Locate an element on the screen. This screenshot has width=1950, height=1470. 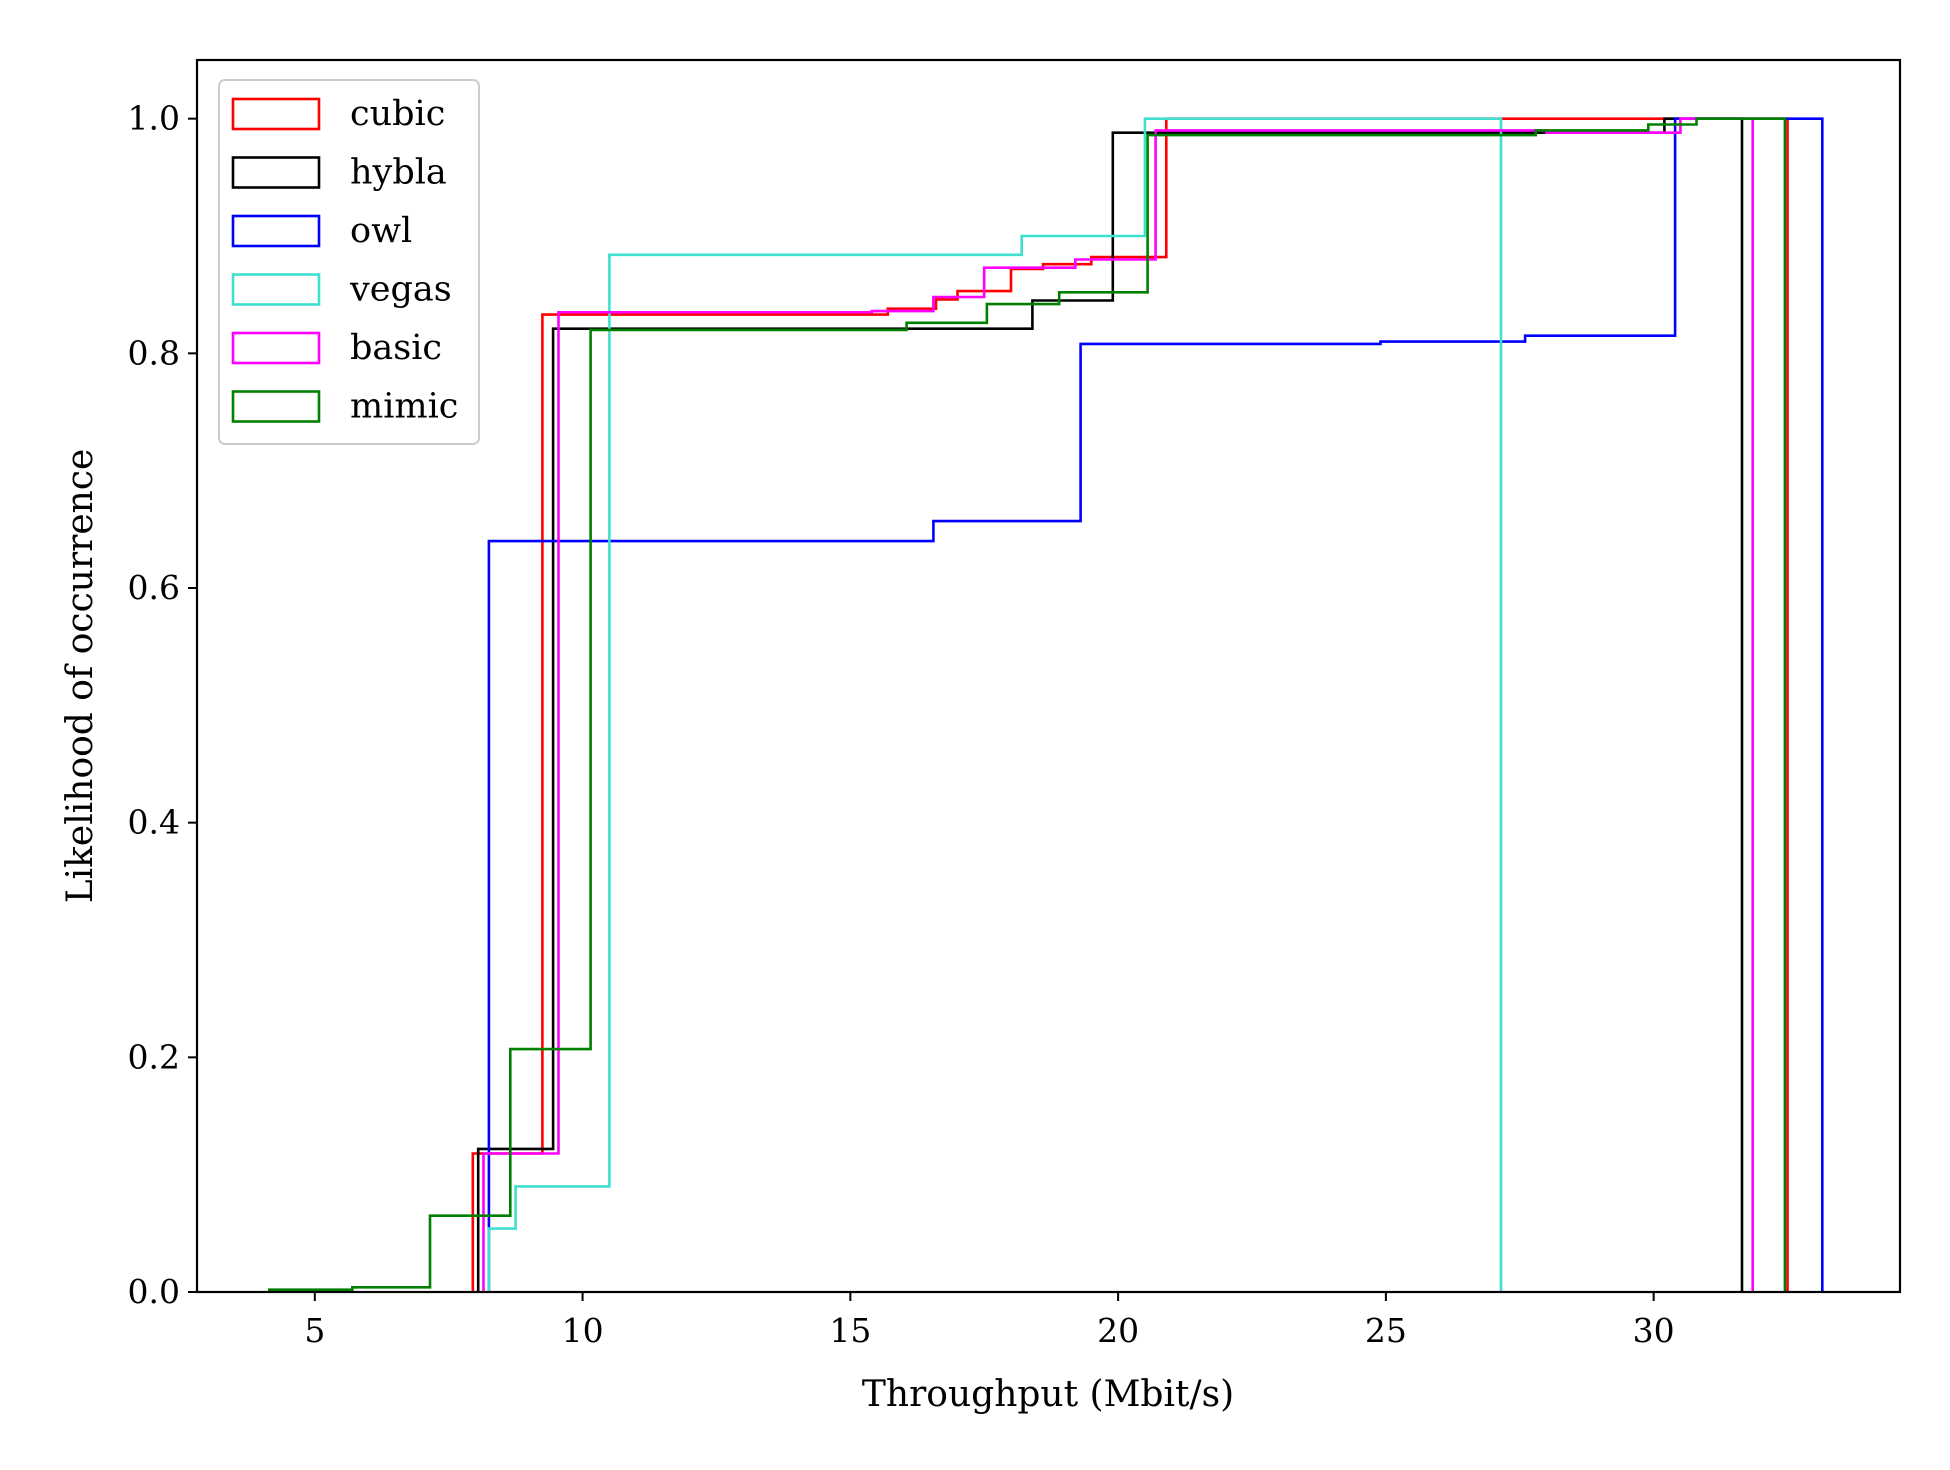
legend-label-hybla: hybla is located at coordinates (398, 173).